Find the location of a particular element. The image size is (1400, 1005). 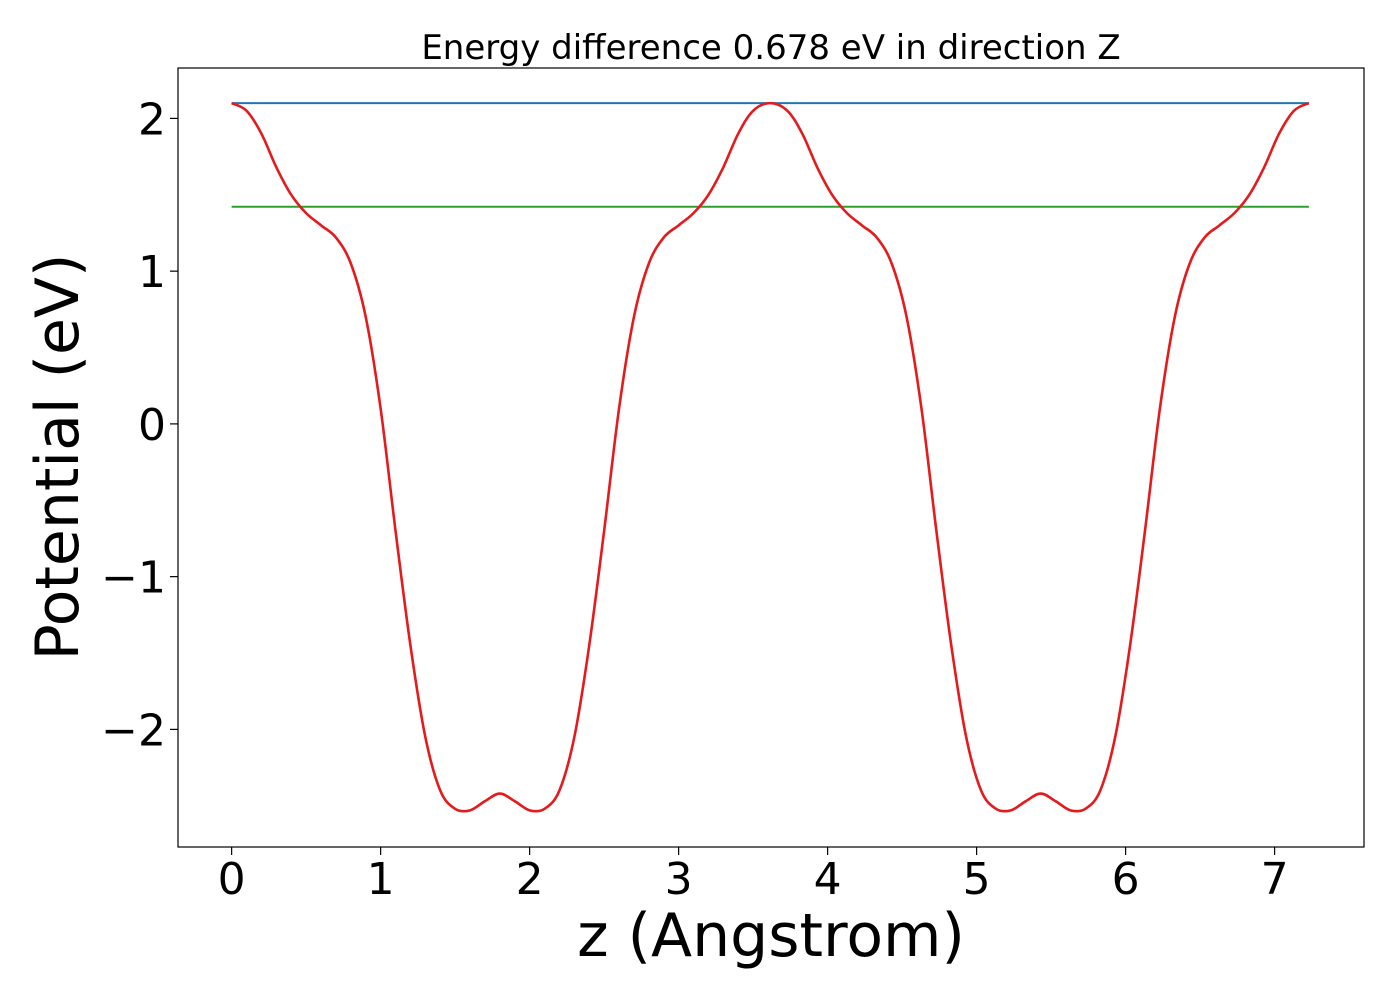

x-tick-label: 3 is located at coordinates (679, 879).